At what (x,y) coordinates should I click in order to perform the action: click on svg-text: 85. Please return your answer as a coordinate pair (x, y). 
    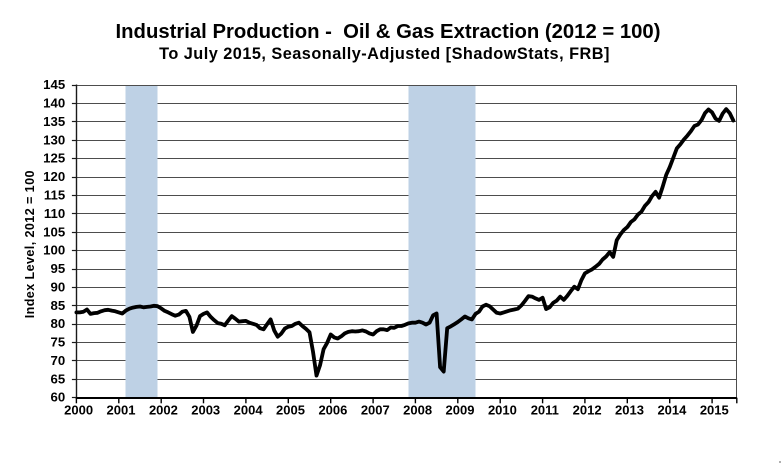
    Looking at the image, I should click on (58, 305).